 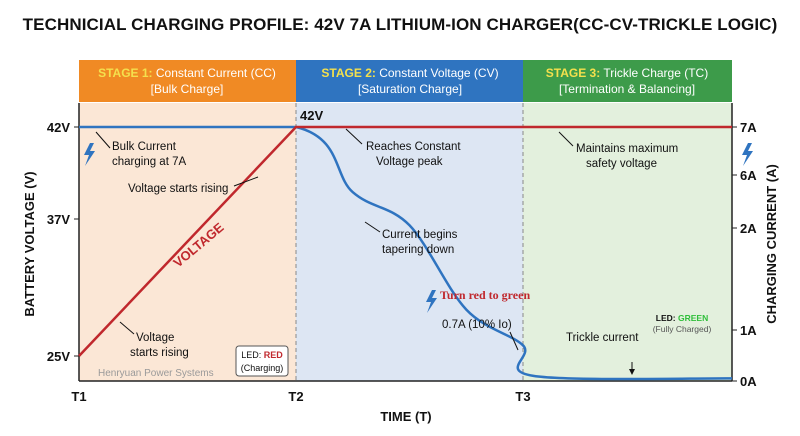 What do you see at coordinates (748, 175) in the screenshot?
I see `y2-tick-6a: 6A` at bounding box center [748, 175].